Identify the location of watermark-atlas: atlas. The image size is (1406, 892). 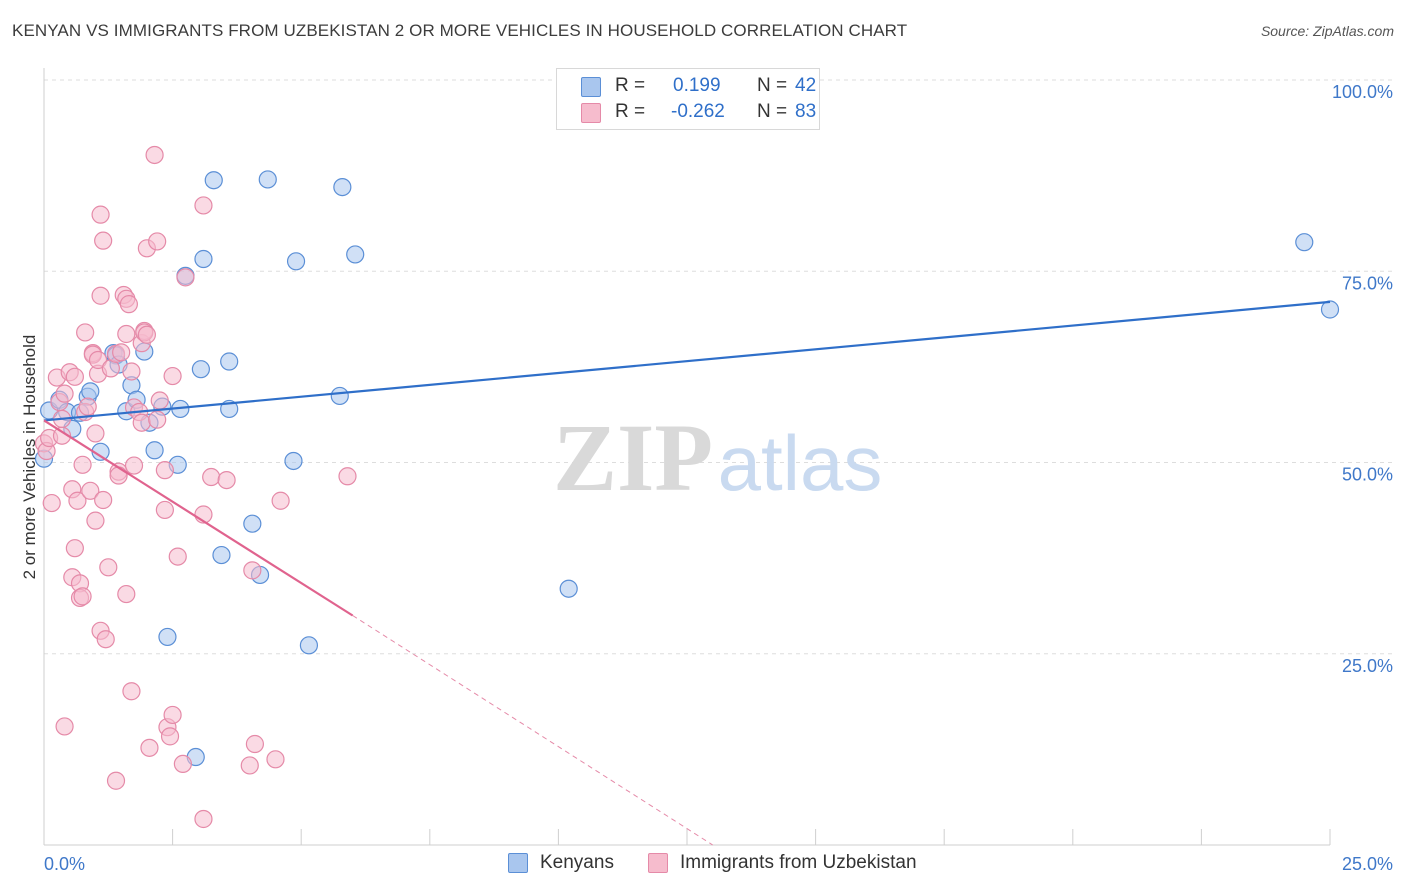
(800, 463).